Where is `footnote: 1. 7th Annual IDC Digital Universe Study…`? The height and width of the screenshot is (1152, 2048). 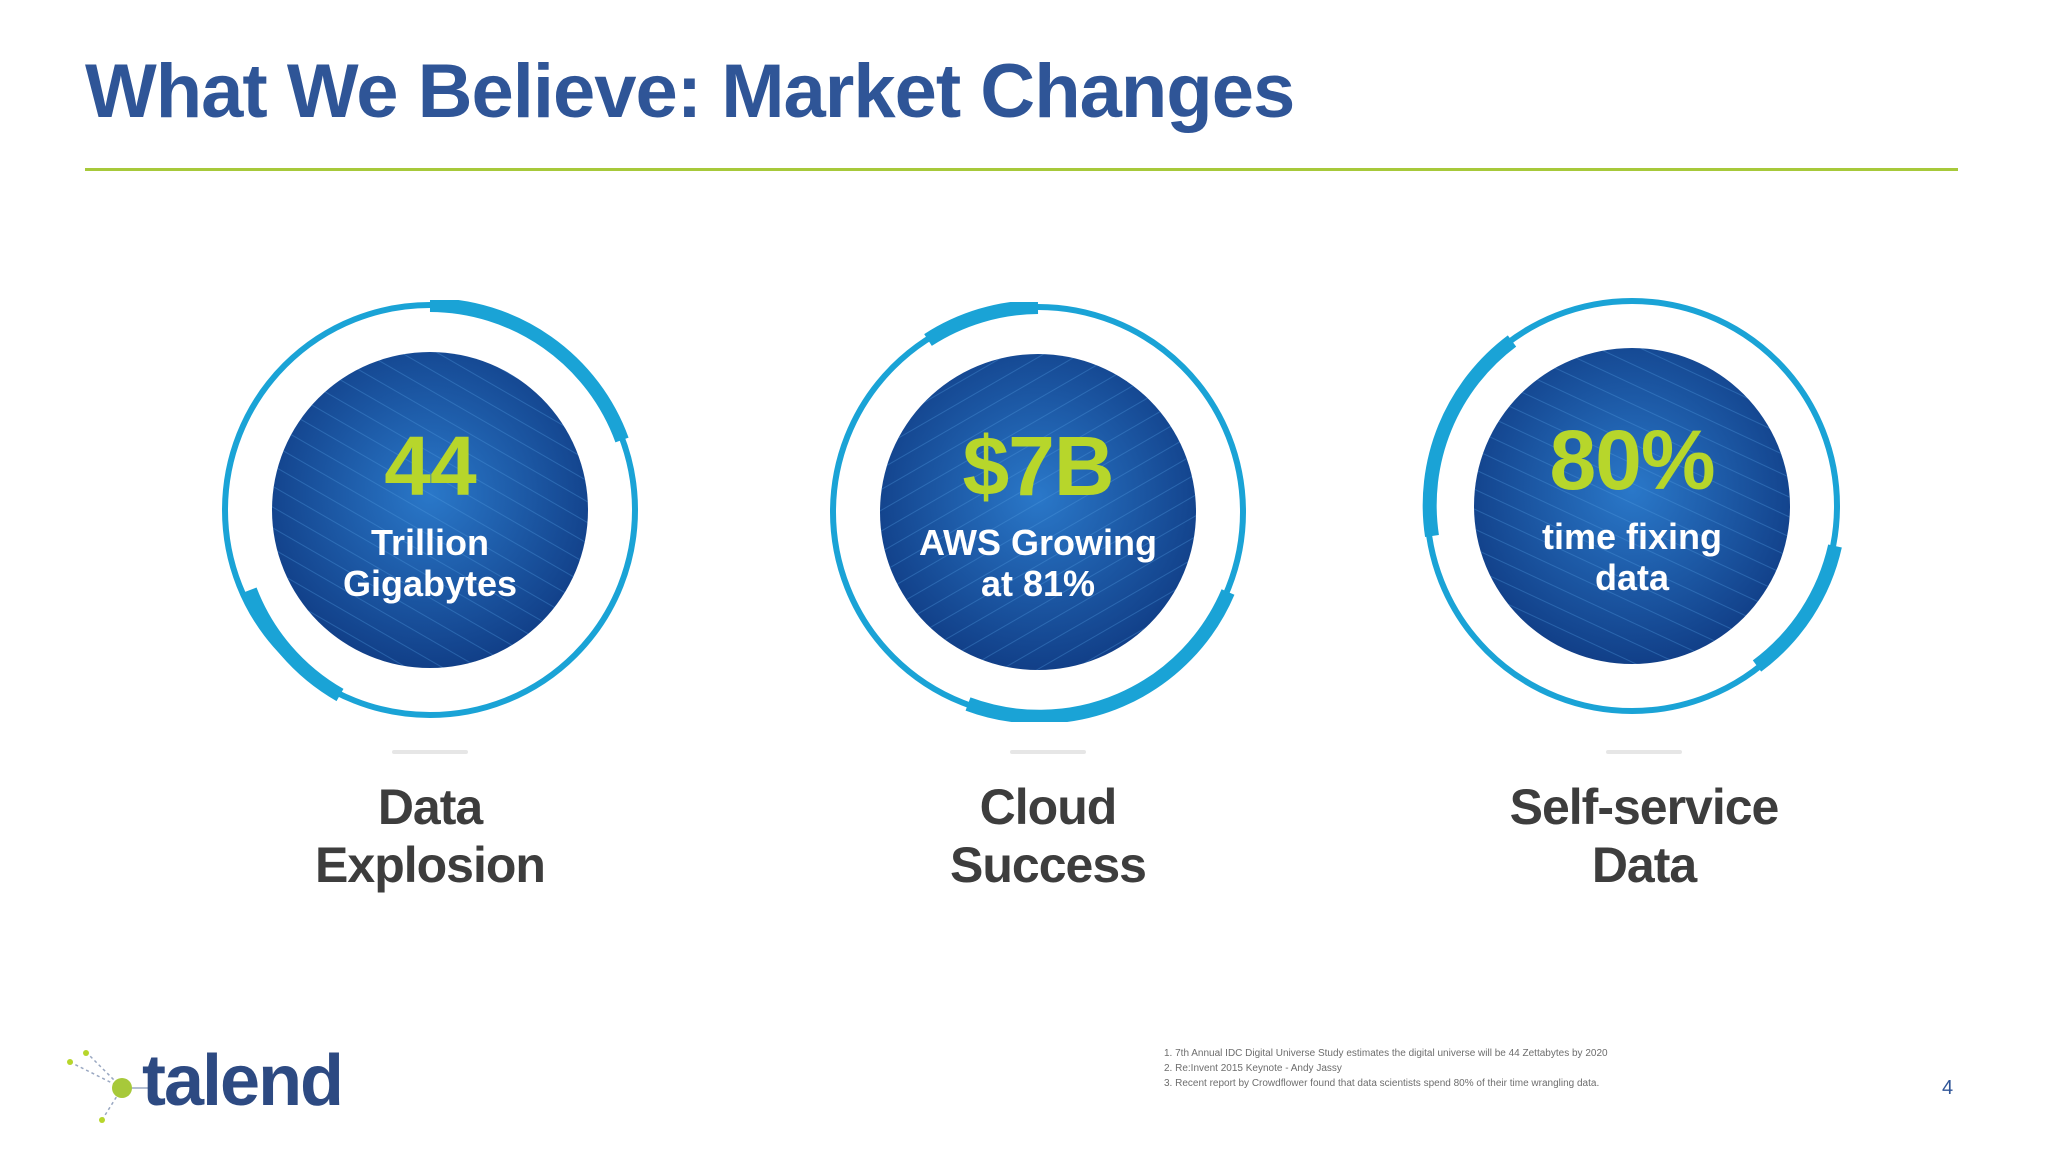 footnote: 1. 7th Annual IDC Digital Universe Study… is located at coordinates (1386, 1053).